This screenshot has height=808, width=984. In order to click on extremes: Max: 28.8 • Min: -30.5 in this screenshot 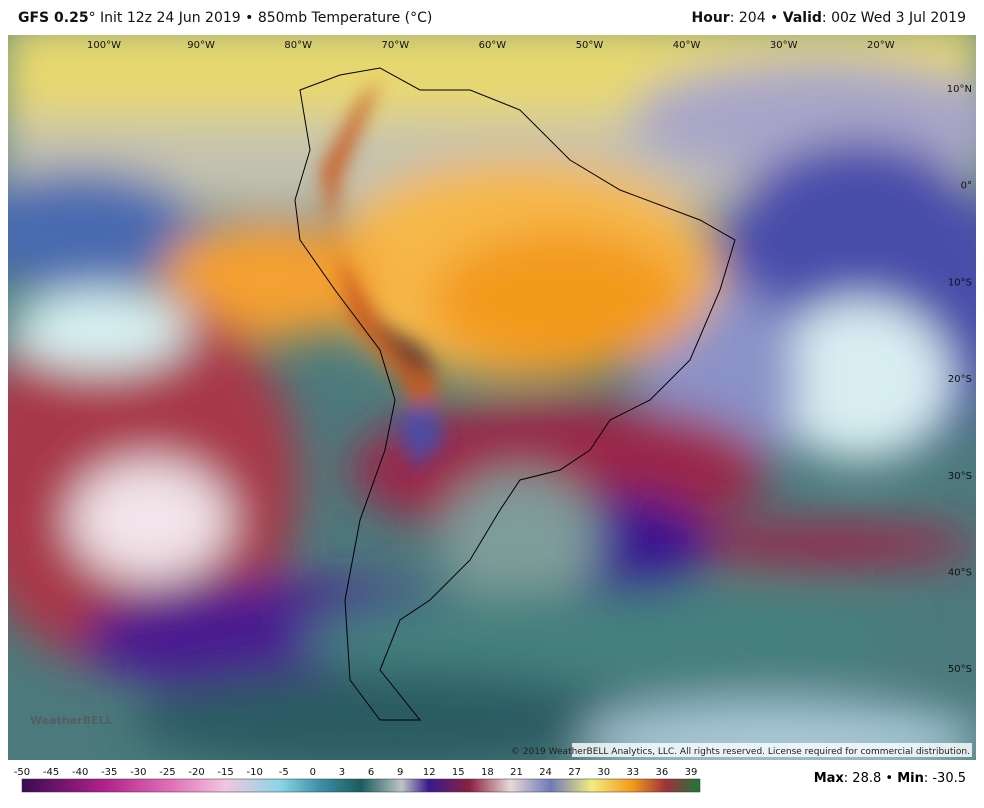, I will do `click(890, 778)`.